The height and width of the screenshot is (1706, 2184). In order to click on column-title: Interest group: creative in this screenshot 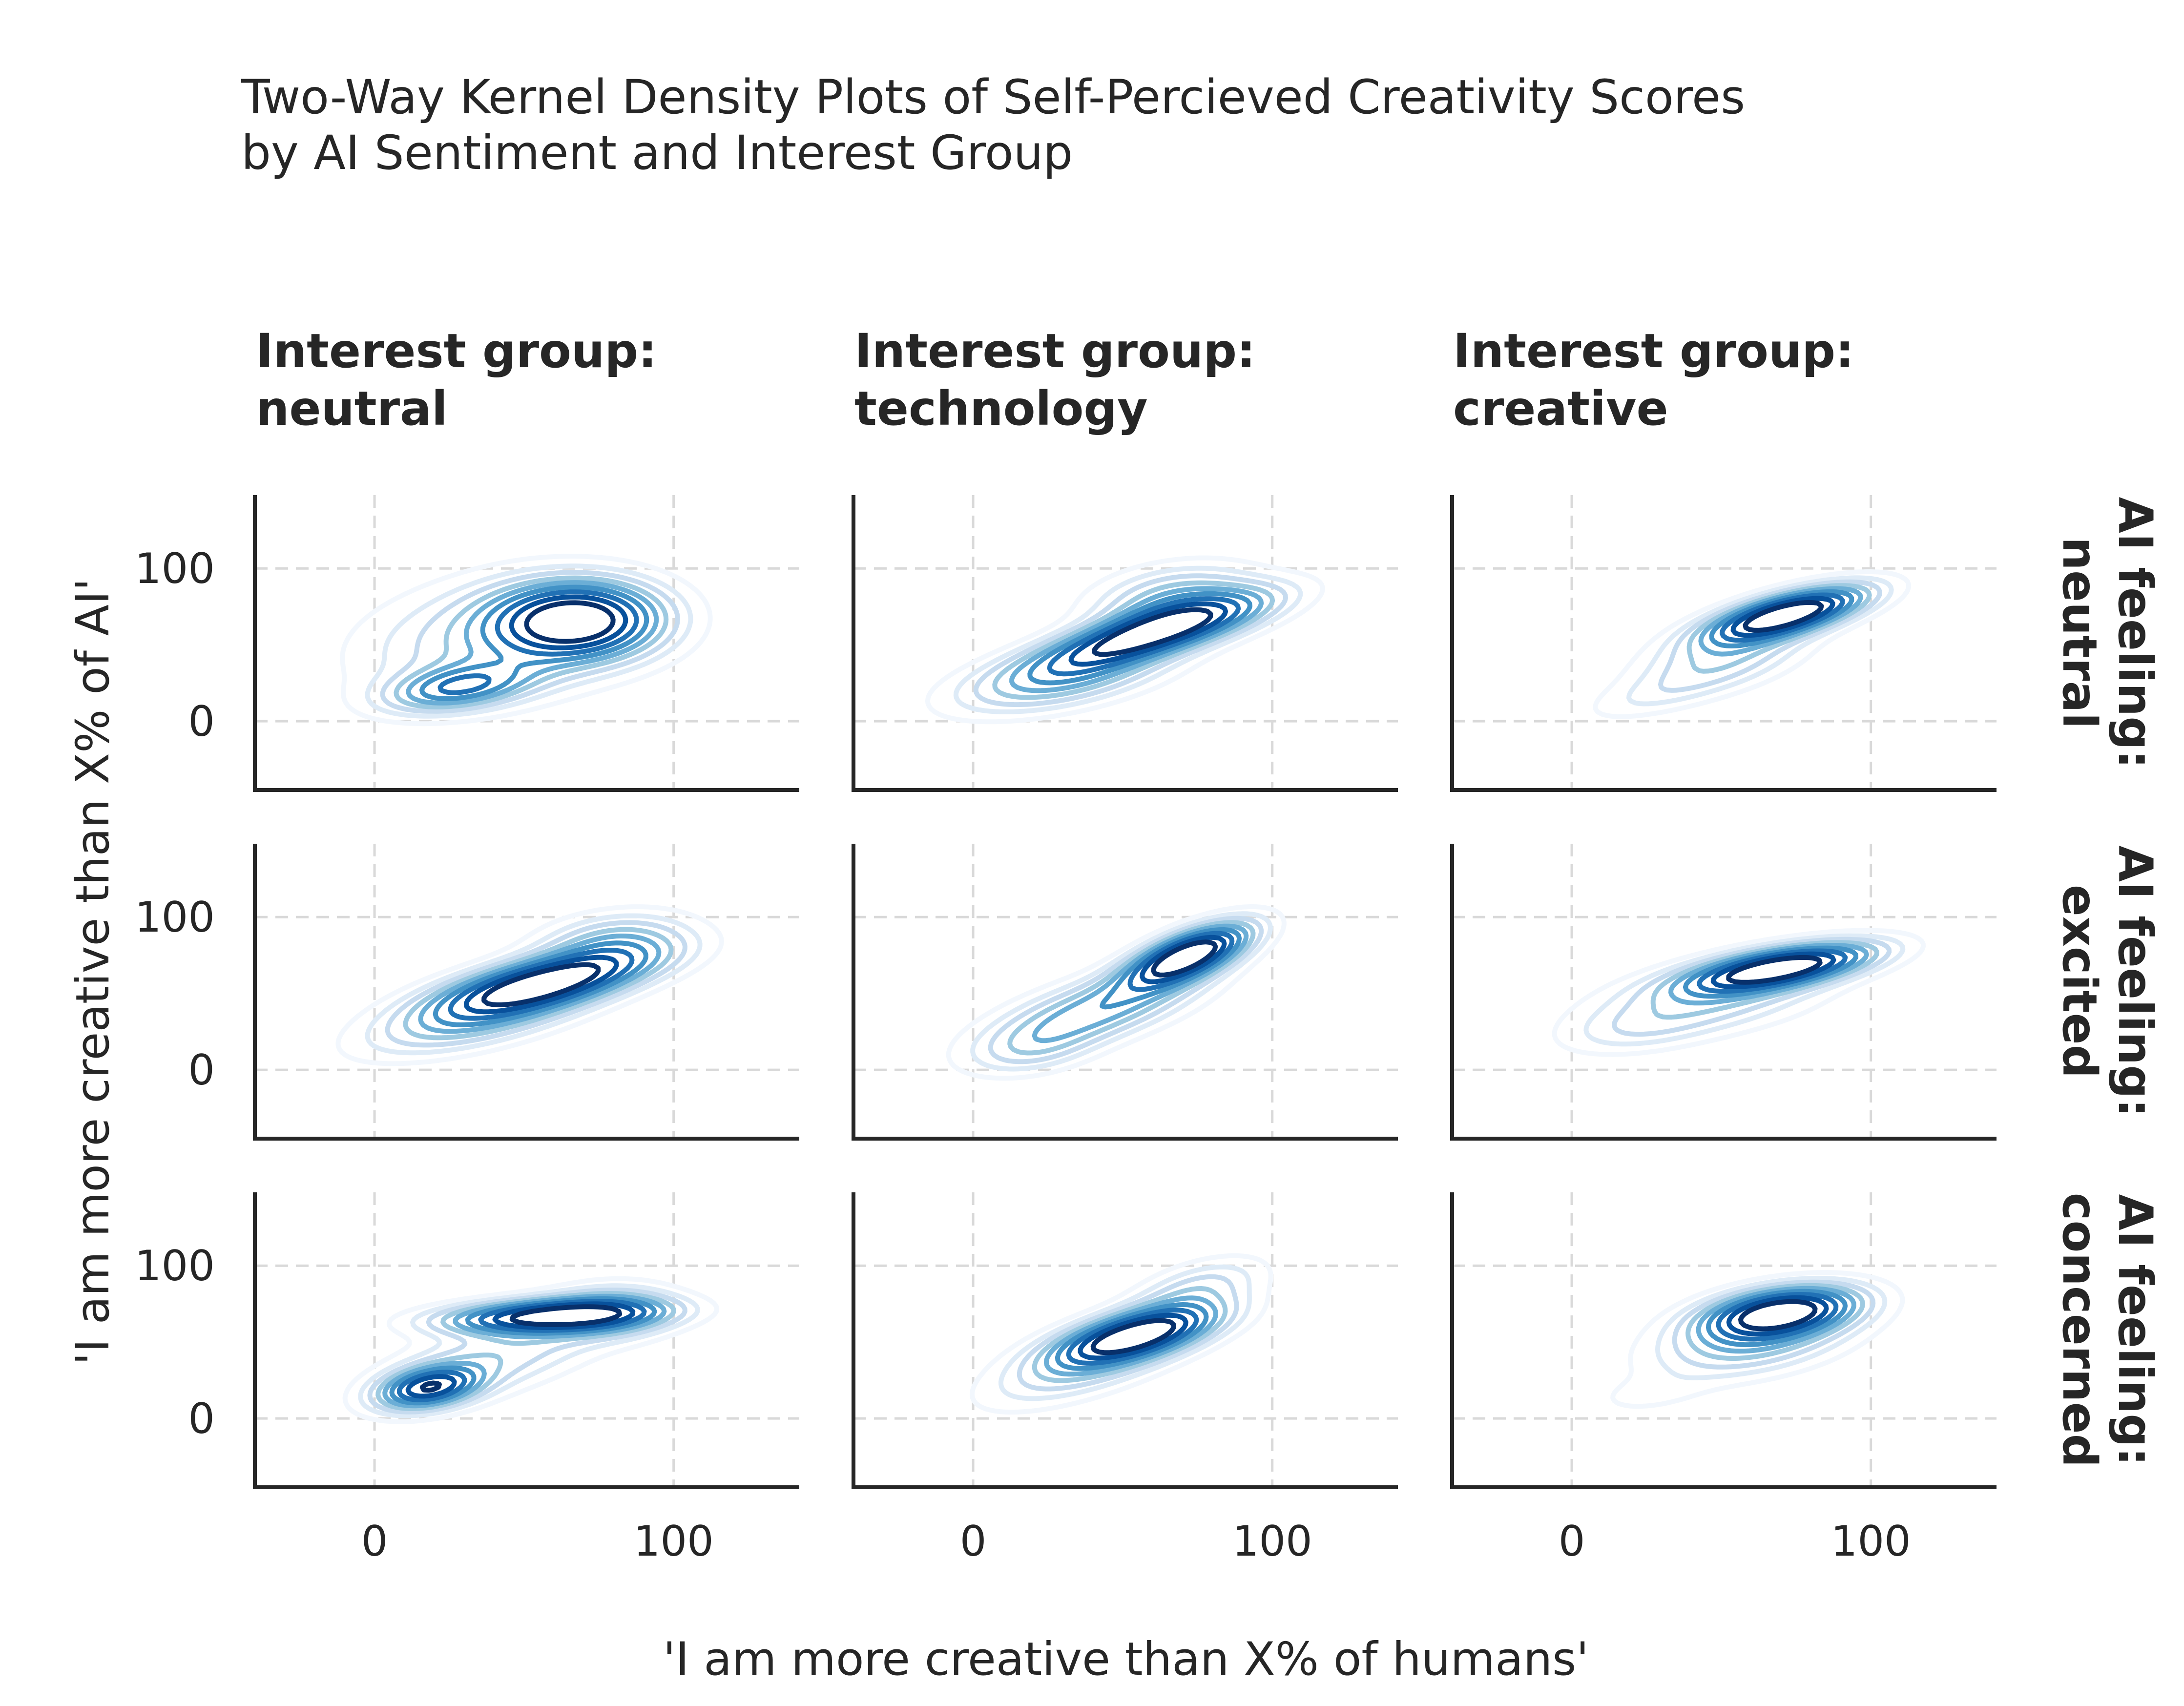, I will do `click(1653, 380)`.